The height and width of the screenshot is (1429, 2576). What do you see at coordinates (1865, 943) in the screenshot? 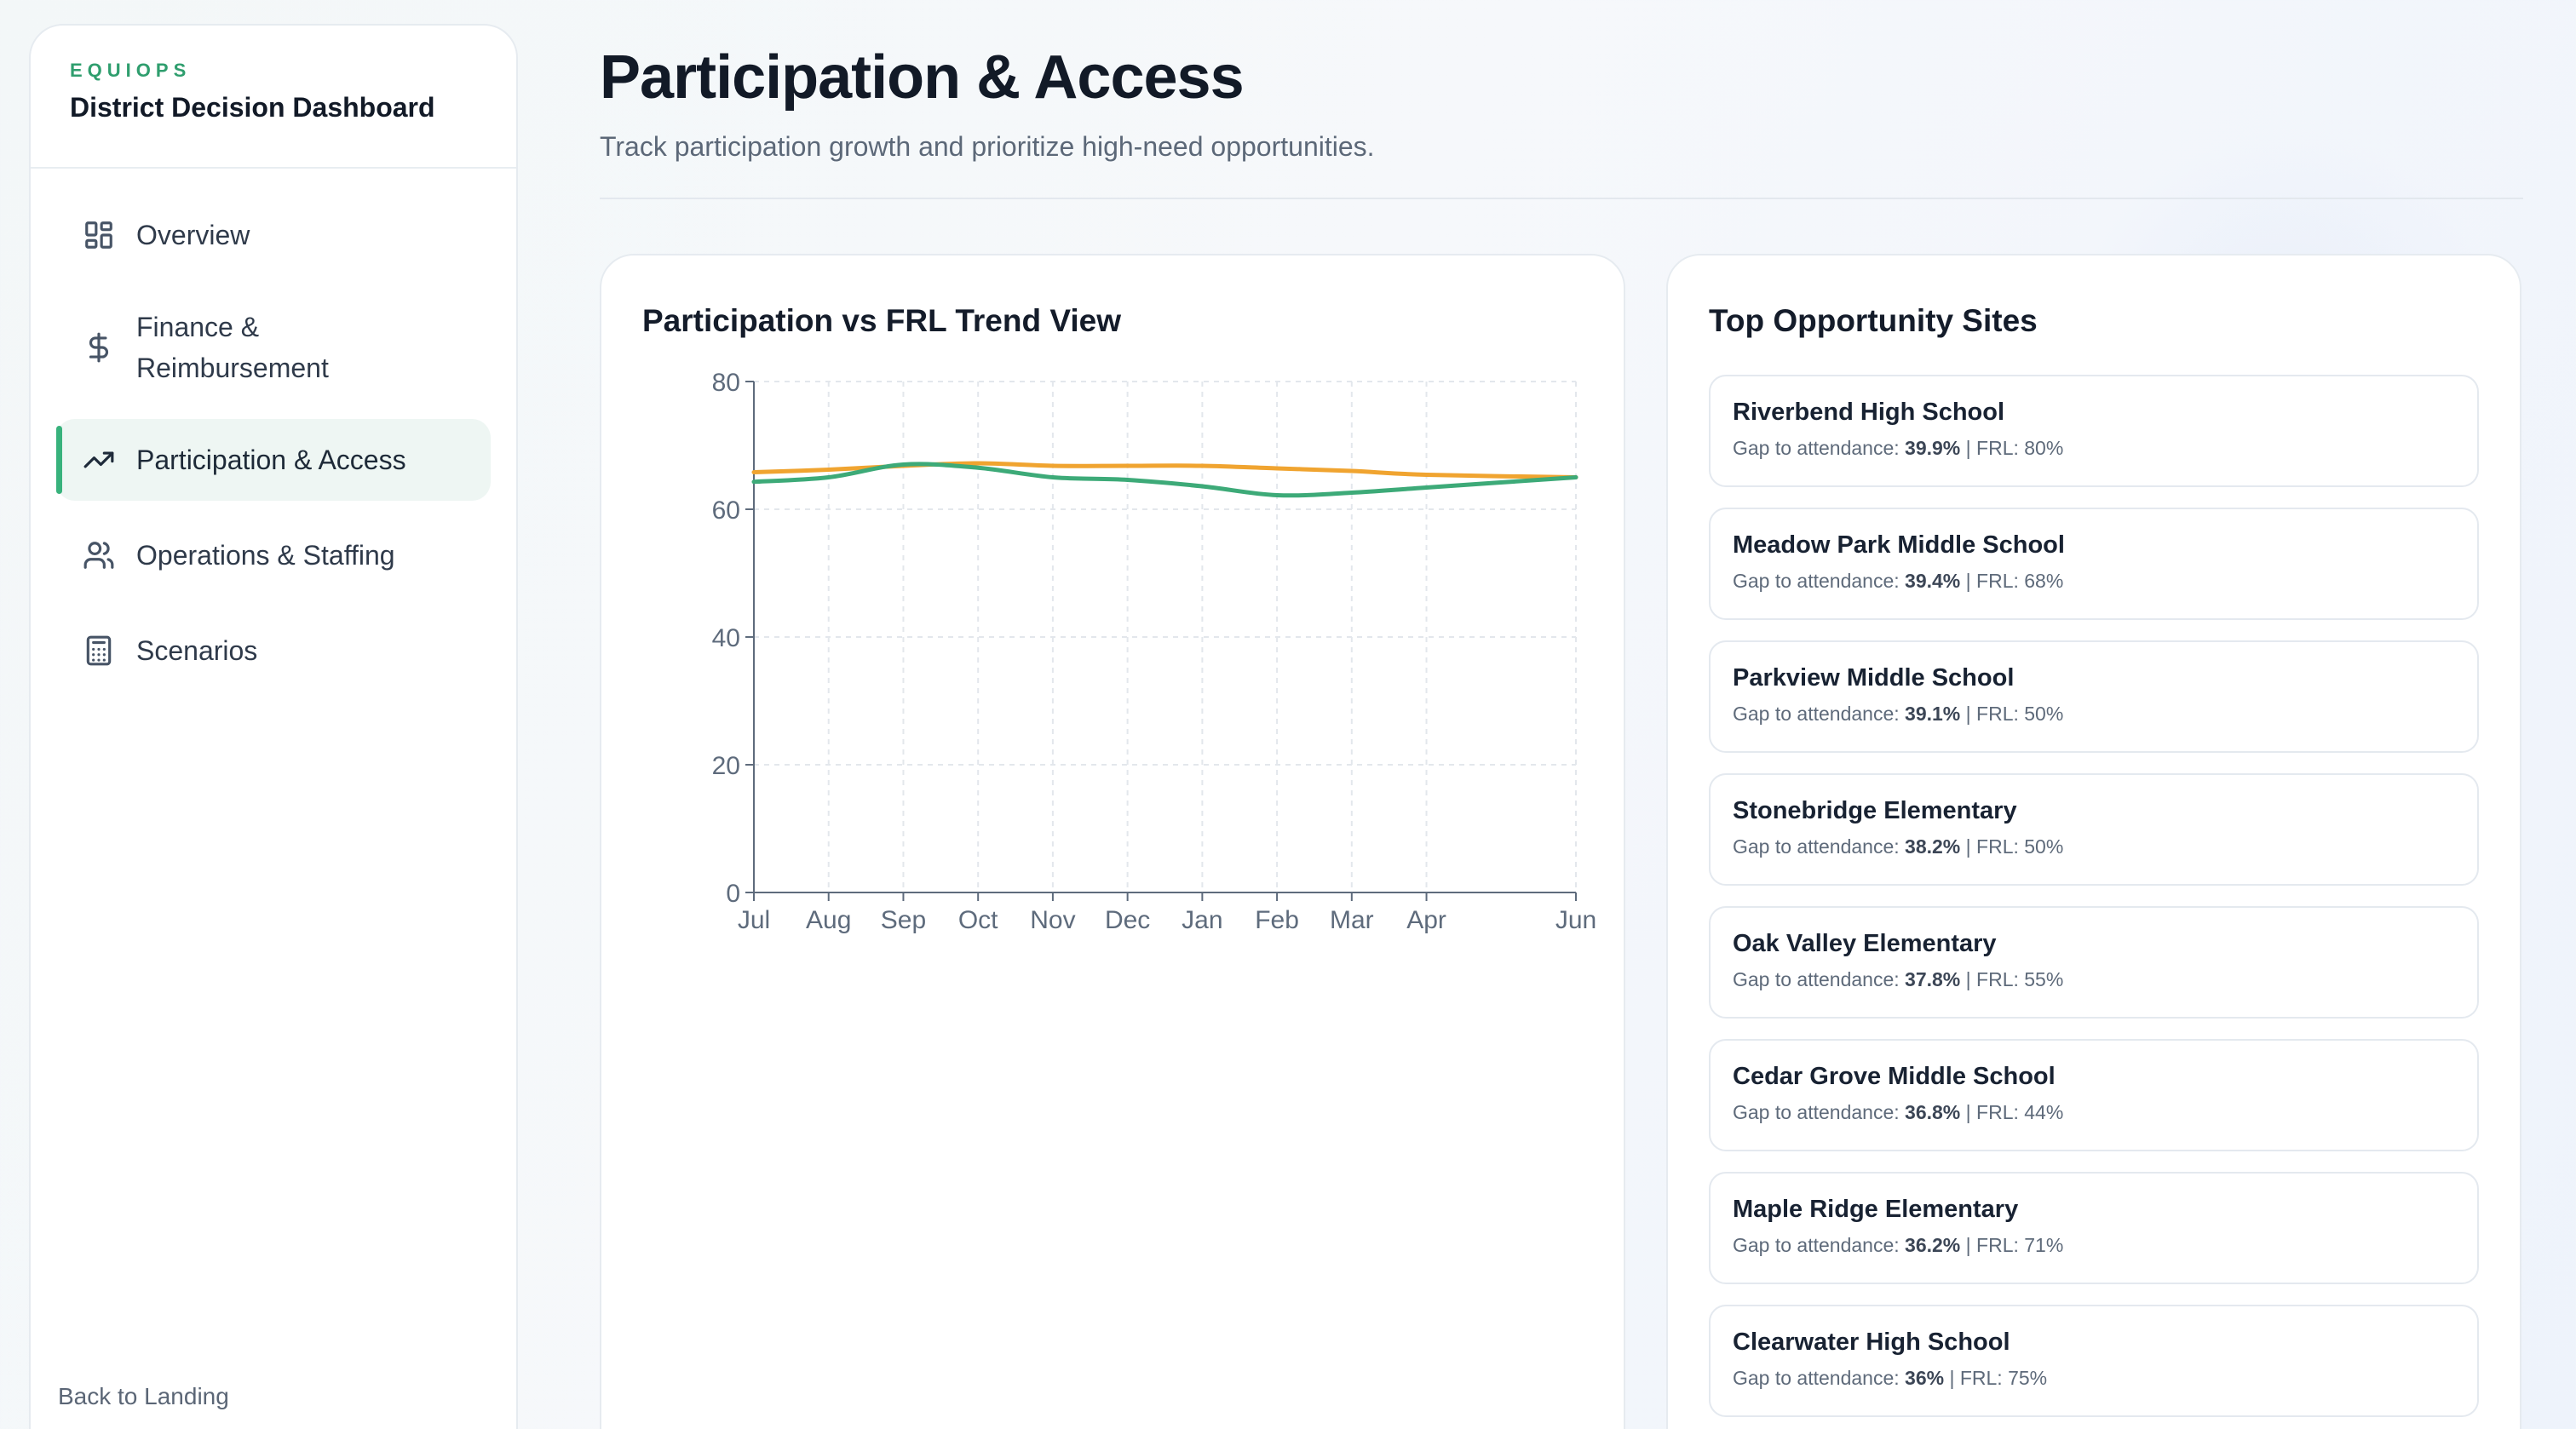
I see `site-name: Oak Valley Elementary` at bounding box center [1865, 943].